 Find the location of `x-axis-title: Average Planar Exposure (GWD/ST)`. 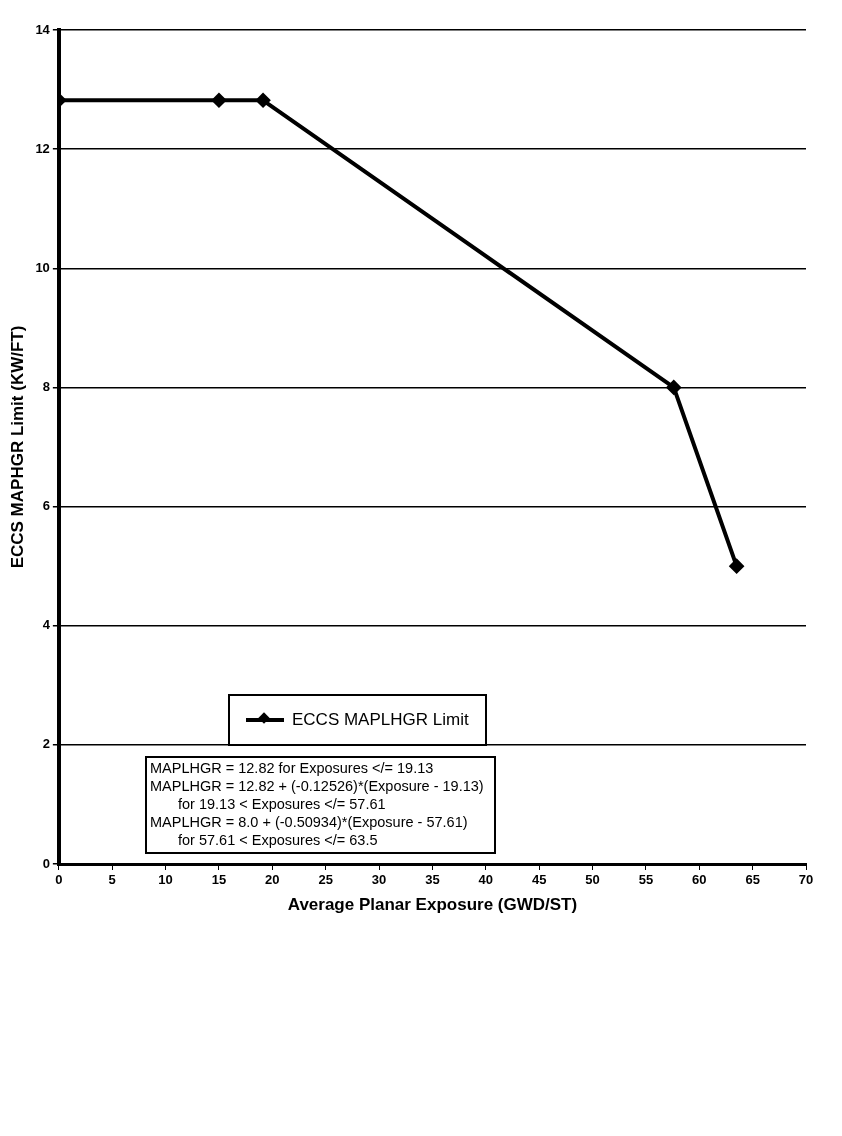

x-axis-title: Average Planar Exposure (GWD/ST) is located at coordinates (432, 905).